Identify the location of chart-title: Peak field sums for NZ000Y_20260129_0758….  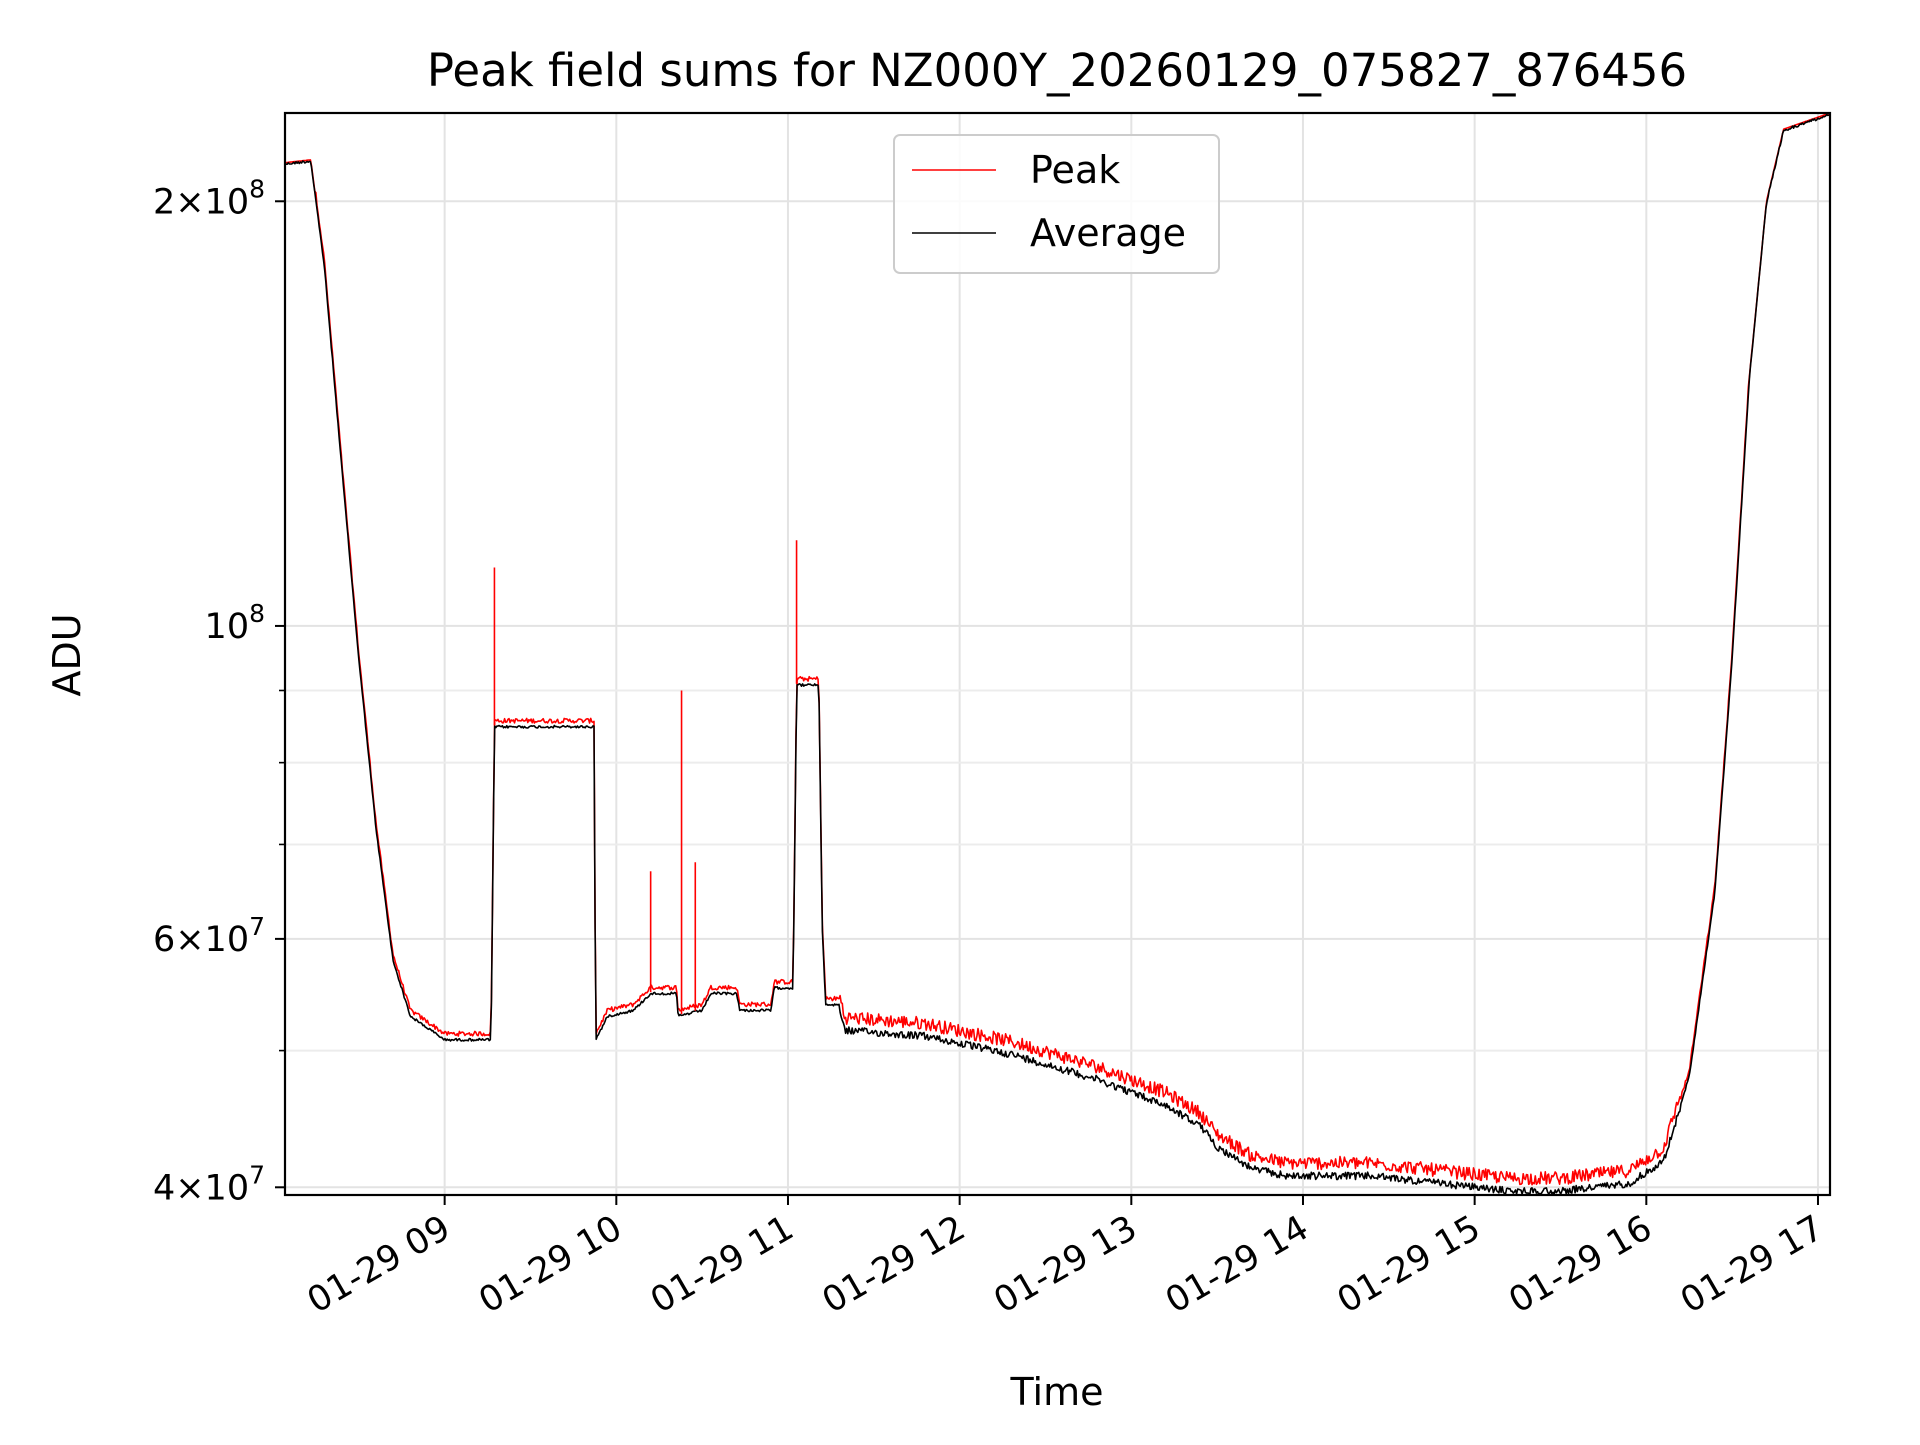
(1057, 70).